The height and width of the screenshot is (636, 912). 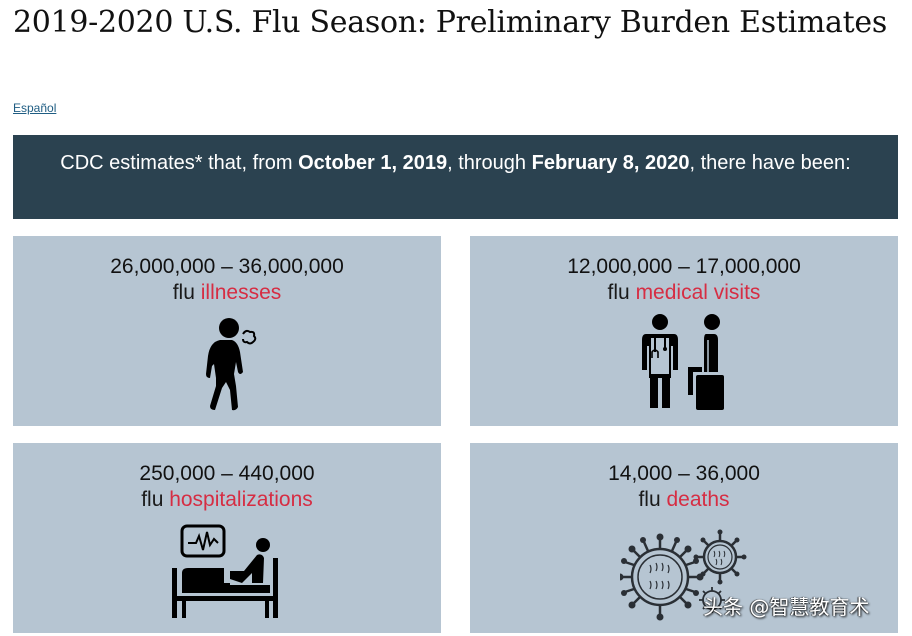 What do you see at coordinates (684, 473) in the screenshot?
I see `deaths-range: 14,000 – 36,000` at bounding box center [684, 473].